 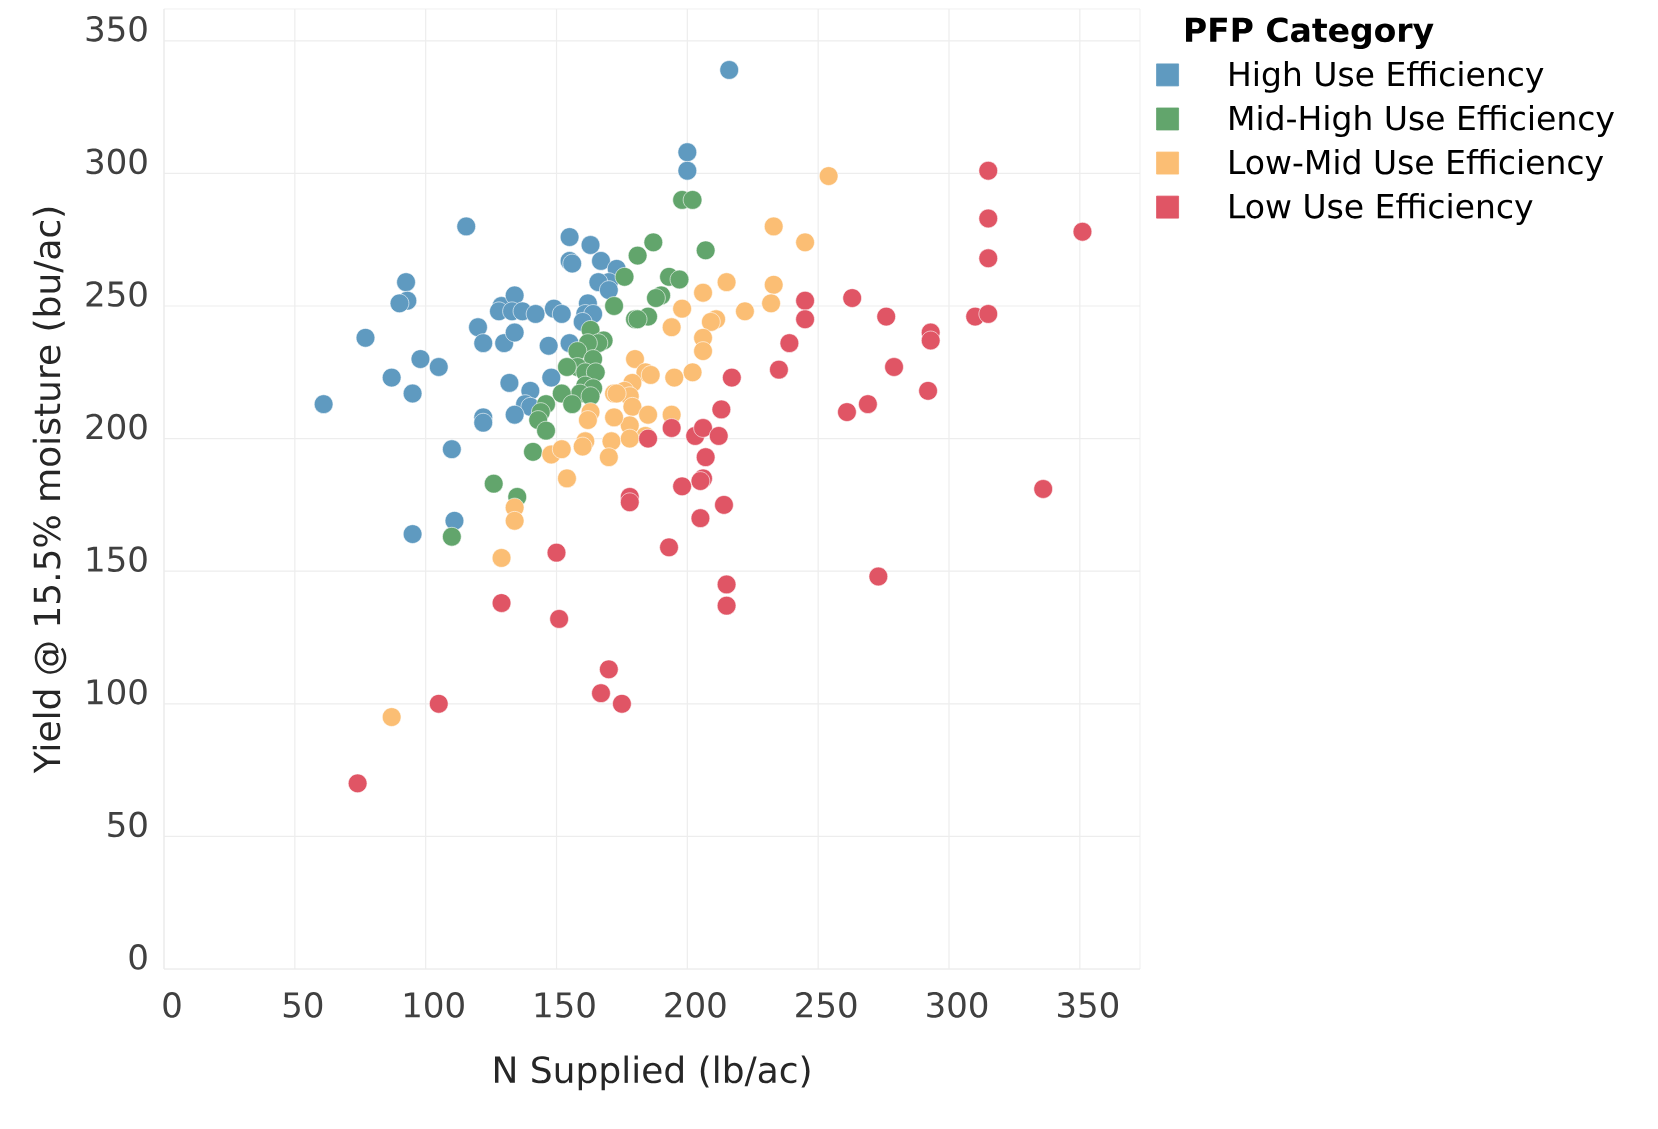 I want to click on y-tick-label: 50, so click(x=127, y=824).